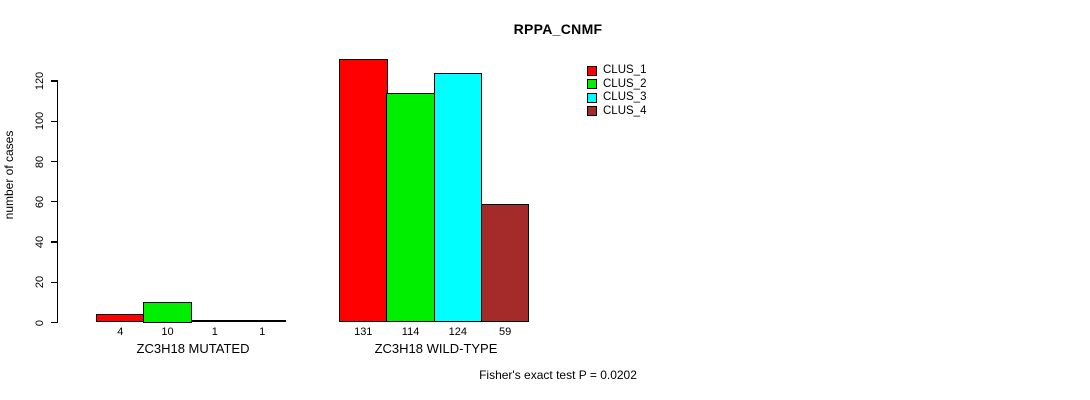 The width and height of the screenshot is (1090, 400). What do you see at coordinates (40, 201) in the screenshot?
I see `y-tick-label: 60` at bounding box center [40, 201].